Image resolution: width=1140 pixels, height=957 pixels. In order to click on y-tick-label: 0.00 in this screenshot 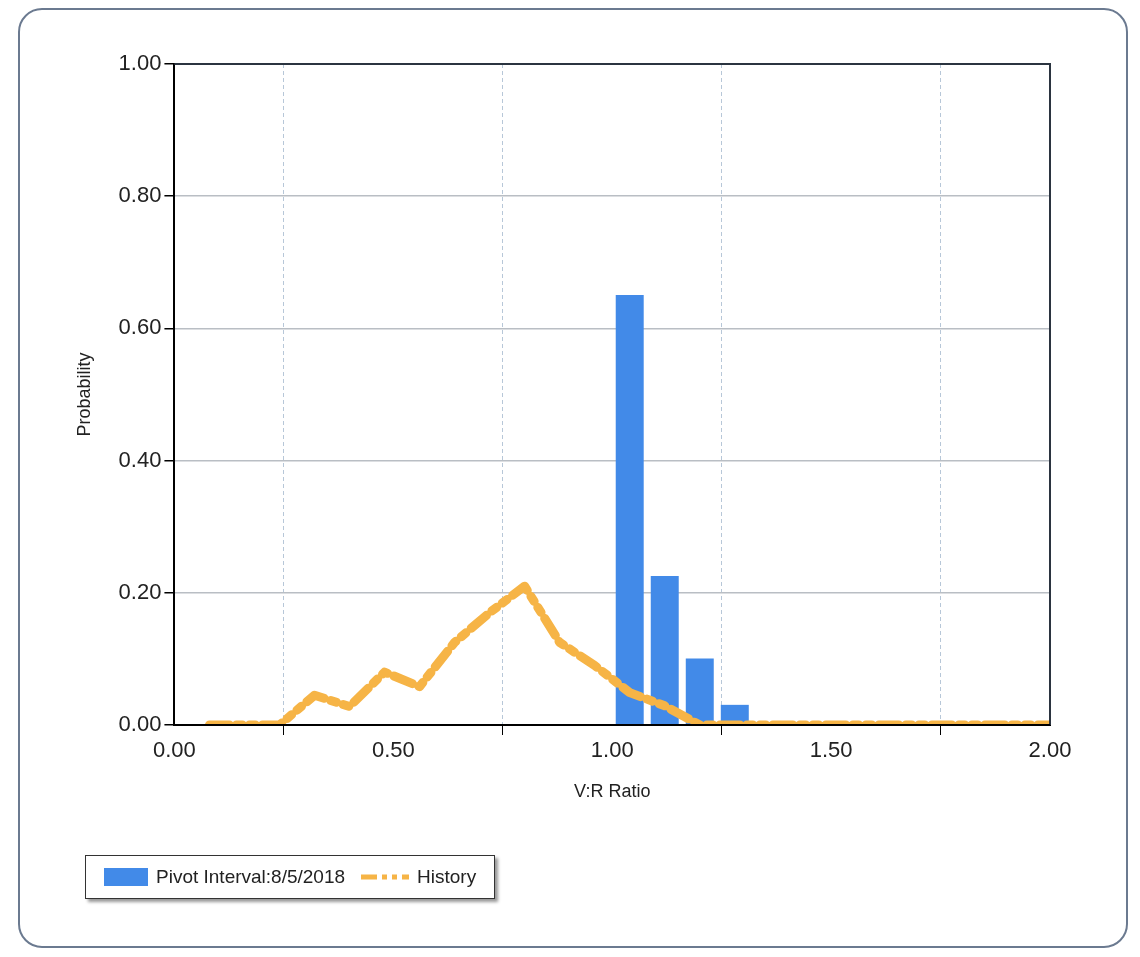, I will do `click(140, 724)`.